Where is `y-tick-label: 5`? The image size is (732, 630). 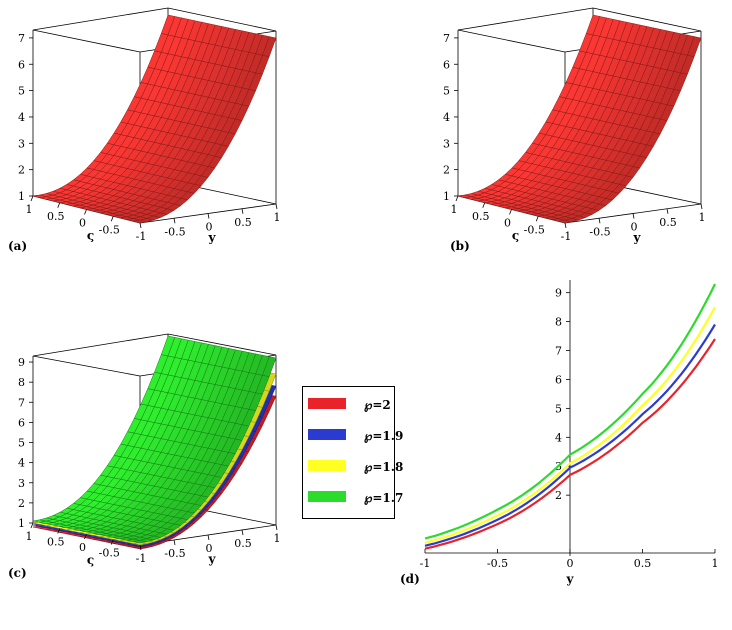
y-tick-label: 5 is located at coordinates (558, 408).